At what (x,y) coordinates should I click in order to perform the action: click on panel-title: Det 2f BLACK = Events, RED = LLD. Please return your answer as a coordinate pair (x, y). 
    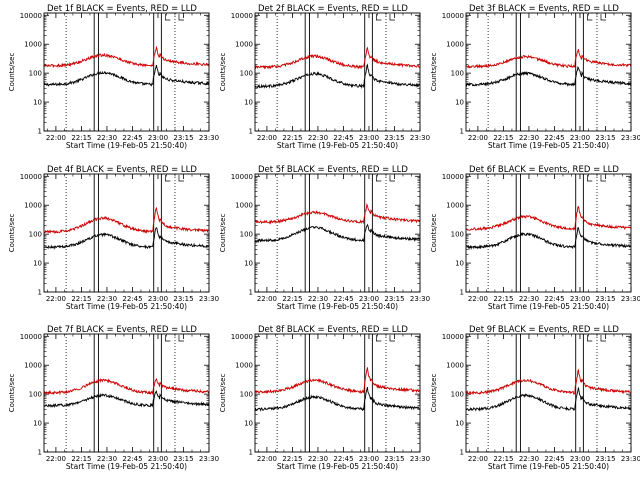
    Looking at the image, I should click on (333, 9).